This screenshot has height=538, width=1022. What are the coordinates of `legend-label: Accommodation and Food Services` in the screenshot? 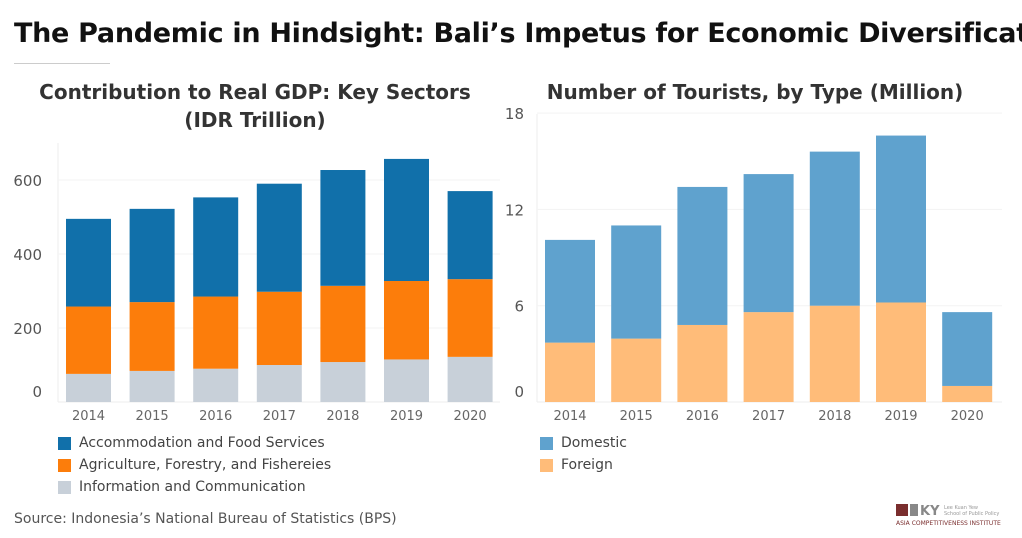 It's located at (202, 443).